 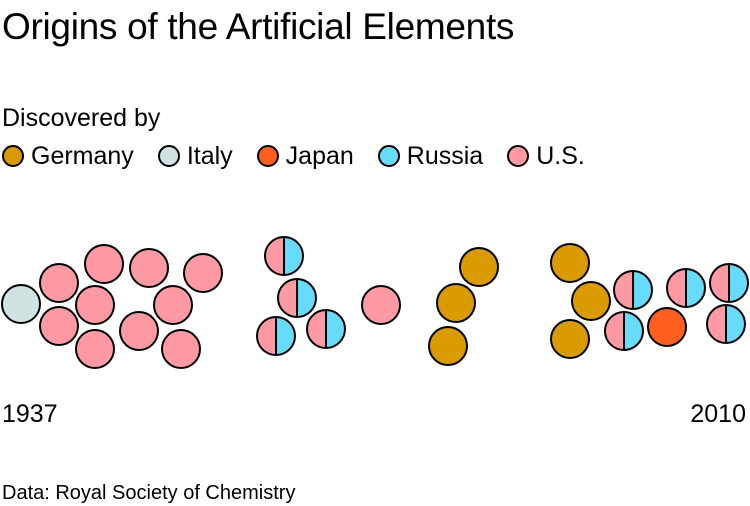 I want to click on element-marker-italy, so click(x=21, y=304).